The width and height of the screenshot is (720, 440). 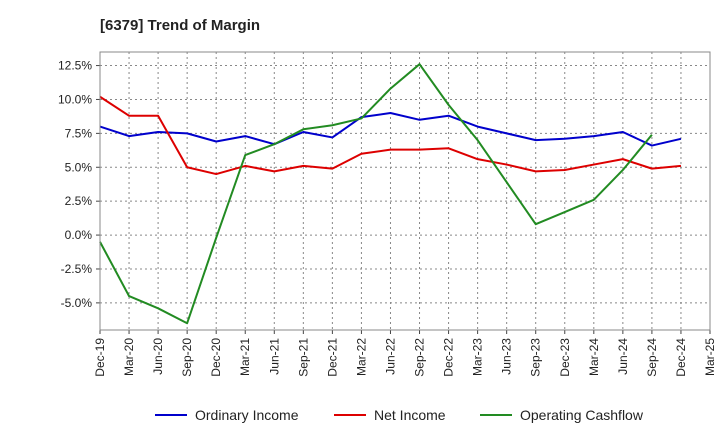 What do you see at coordinates (536, 357) in the screenshot?
I see `x-tick-label: Sep-23` at bounding box center [536, 357].